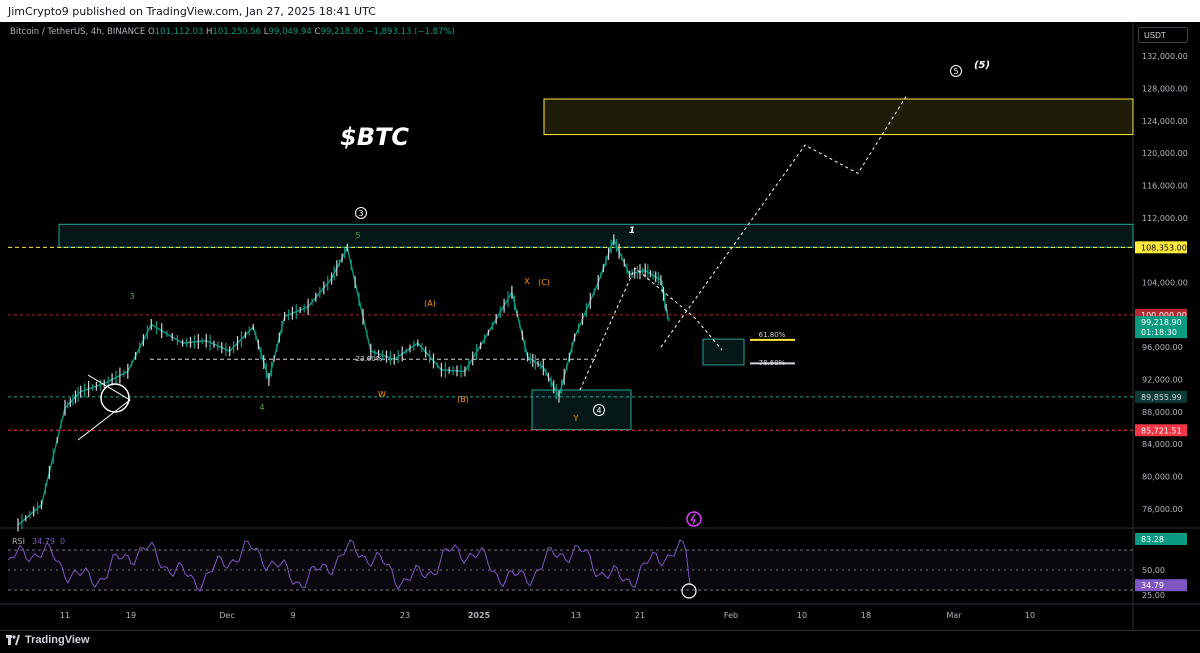  Describe the element at coordinates (1164, 315) in the screenshot. I see `price-badge: 100,000.00` at that location.